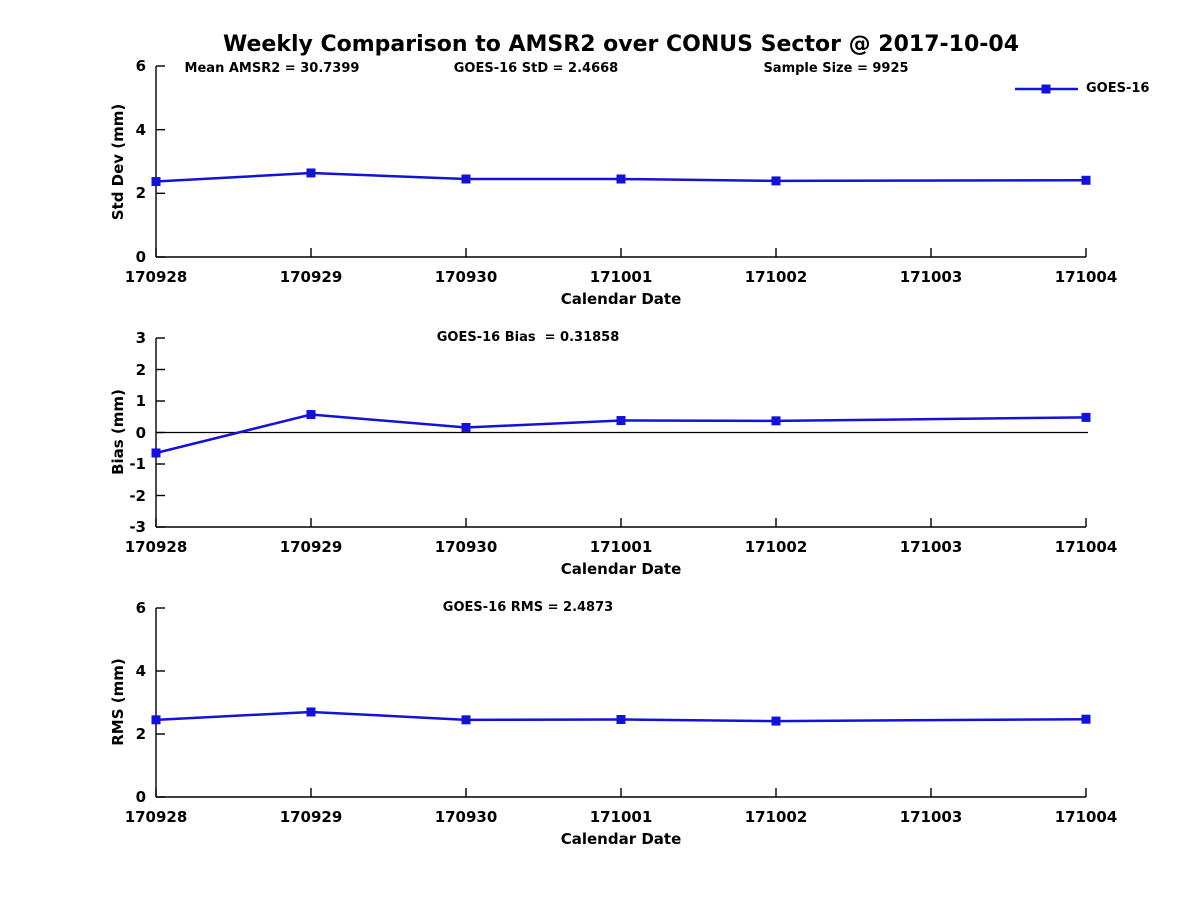 The image size is (1200, 900). Describe the element at coordinates (118, 162) in the screenshot. I see `ylabel-std-dev: Std Dev (mm)` at that location.